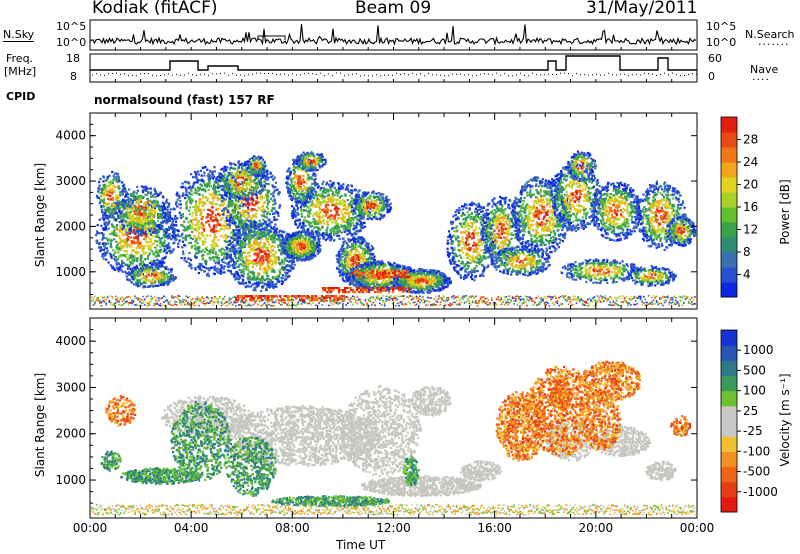 The width and height of the screenshot is (800, 554). What do you see at coordinates (761, 79) in the screenshot?
I see `nave-legend-dots: ····` at bounding box center [761, 79].